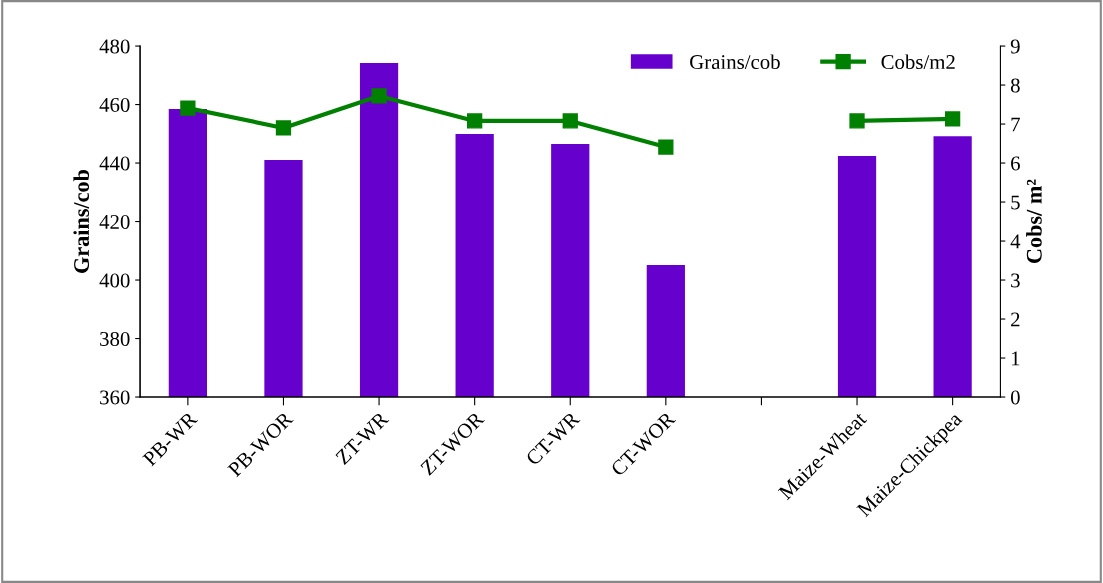 The height and width of the screenshot is (583, 1103). What do you see at coordinates (81, 221) in the screenshot?
I see `y-axis-title: Grains/cob` at bounding box center [81, 221].